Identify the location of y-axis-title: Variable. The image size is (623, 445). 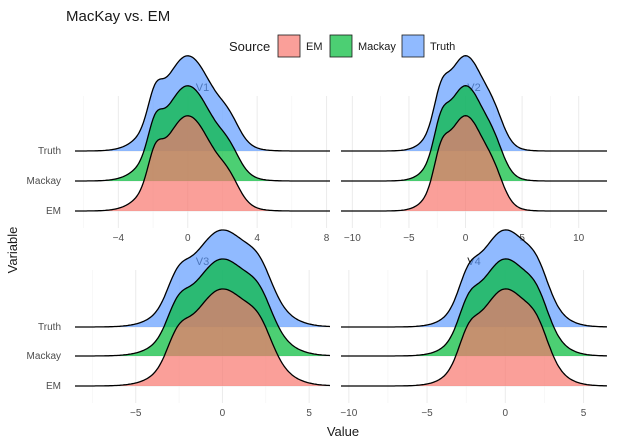
(12, 250).